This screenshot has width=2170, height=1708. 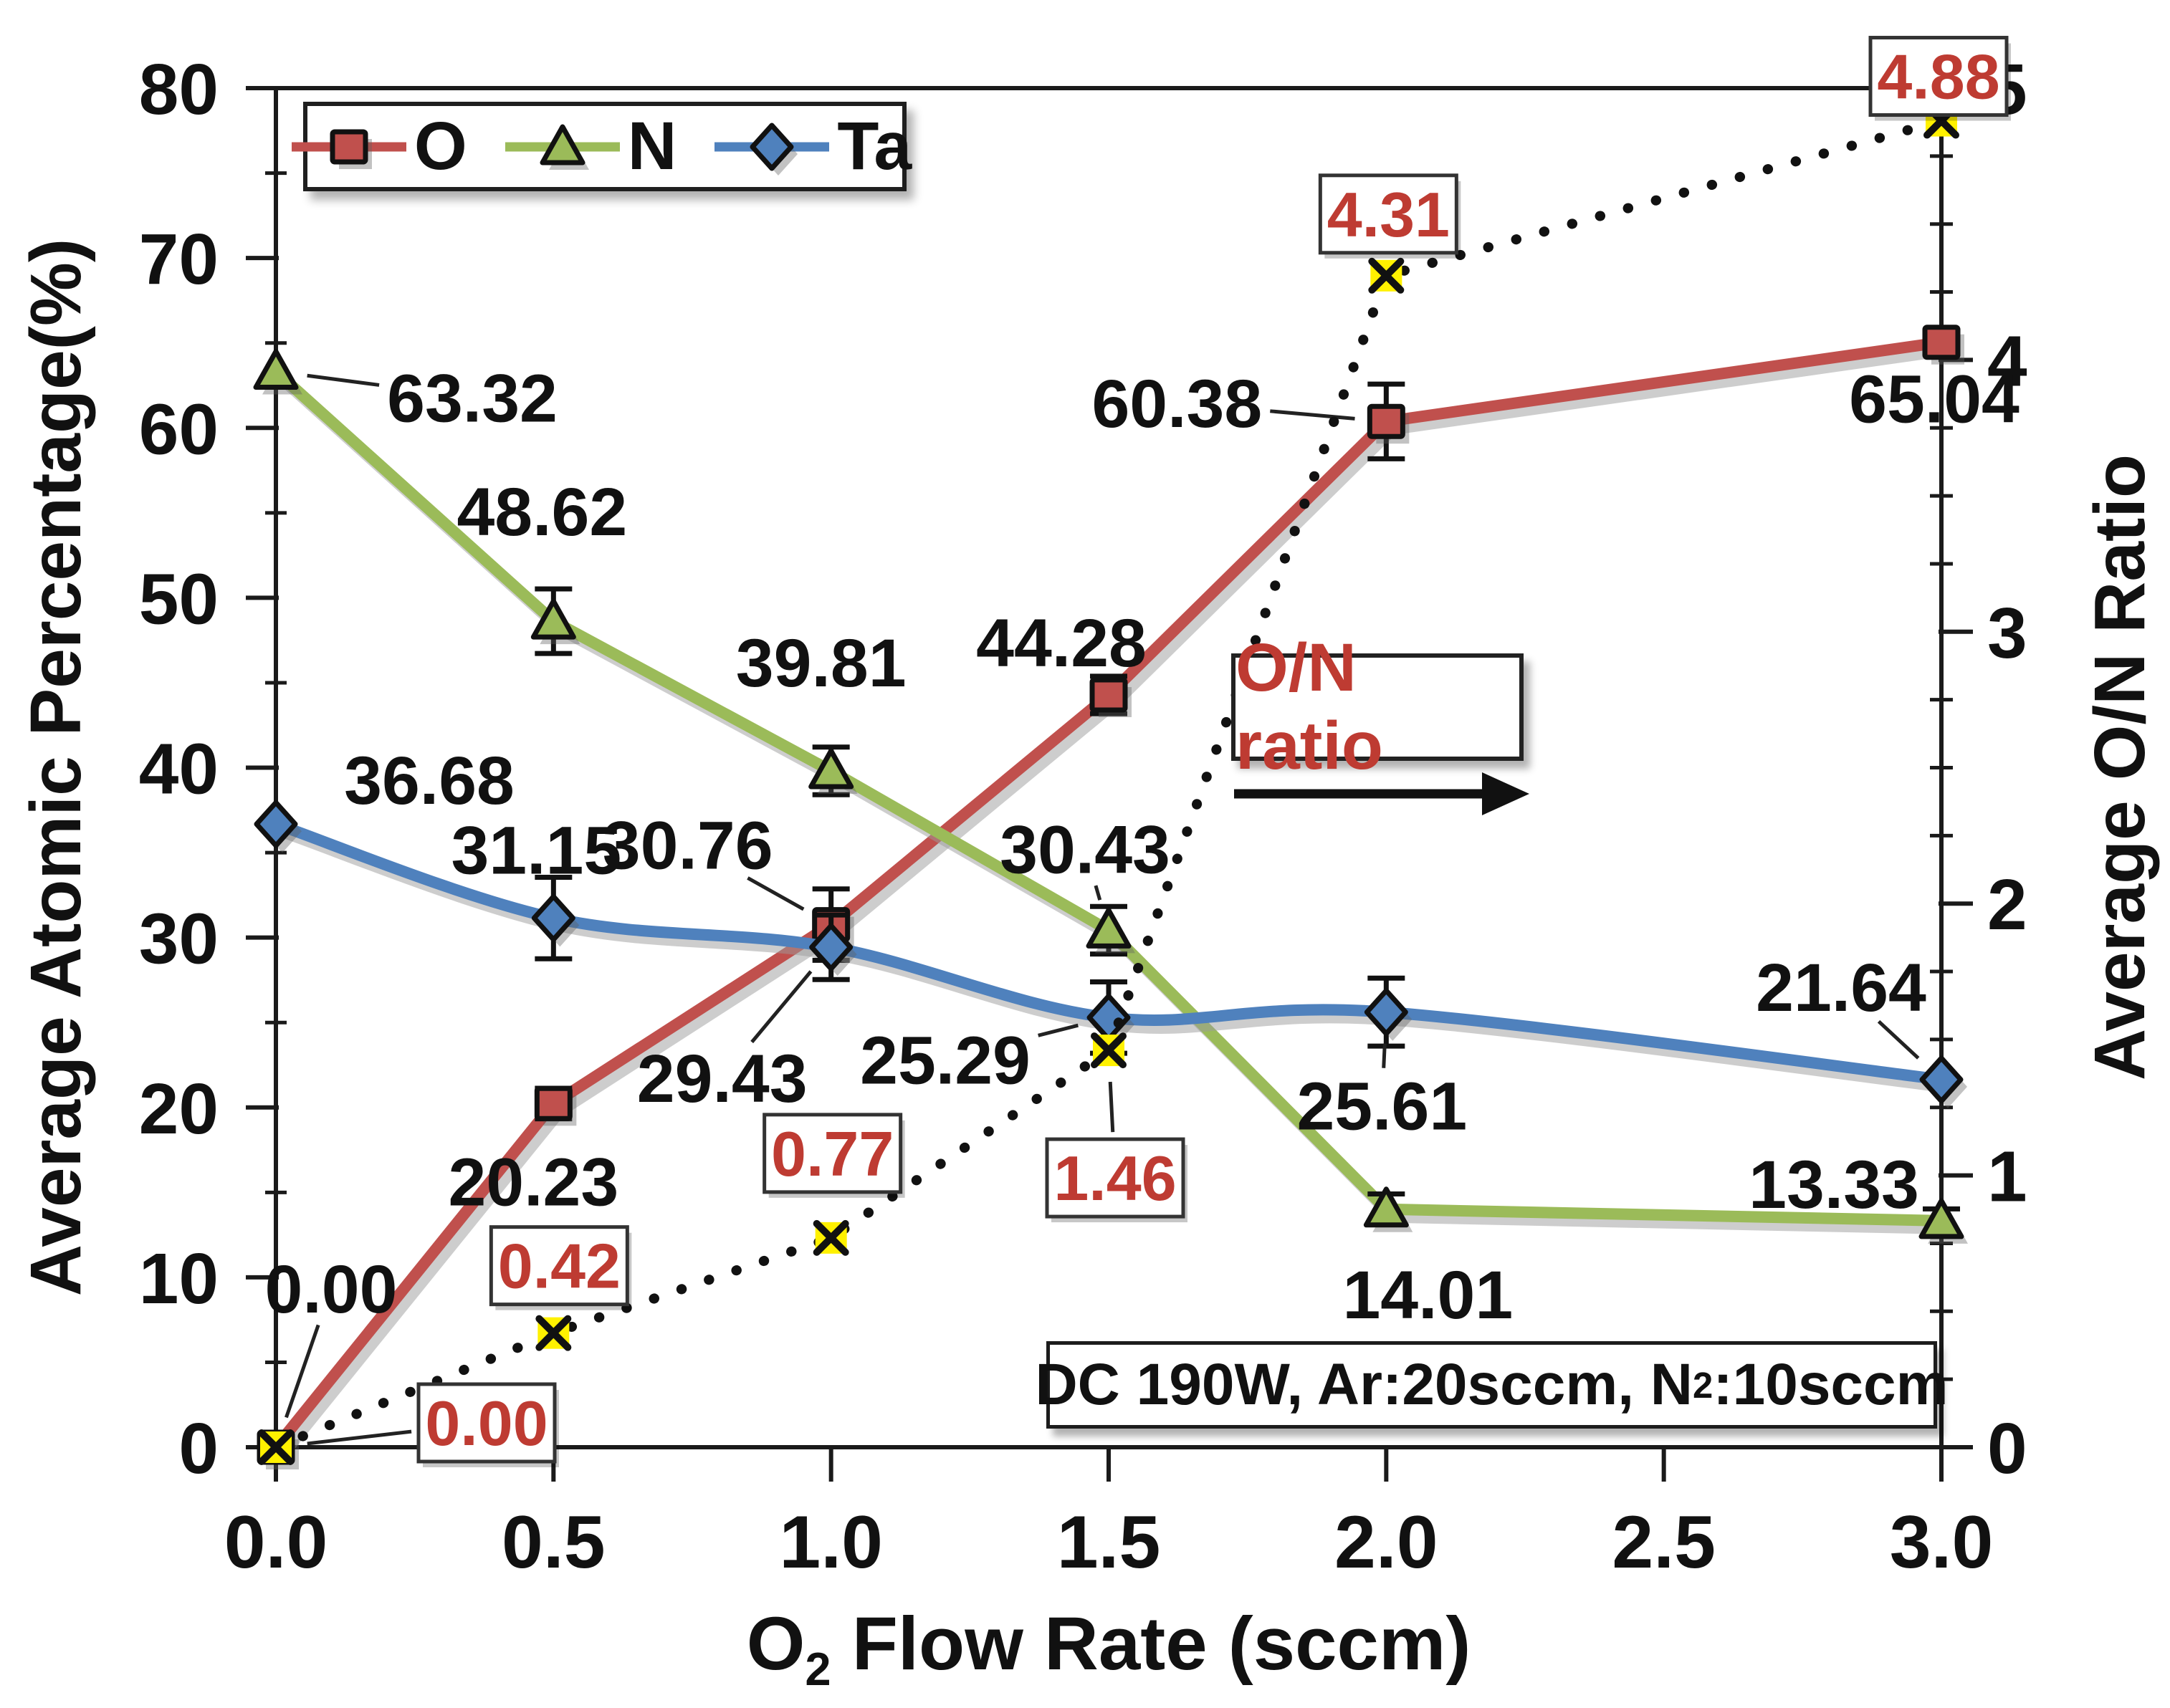 I want to click on ratio-arrow, so click(x=1381, y=794).